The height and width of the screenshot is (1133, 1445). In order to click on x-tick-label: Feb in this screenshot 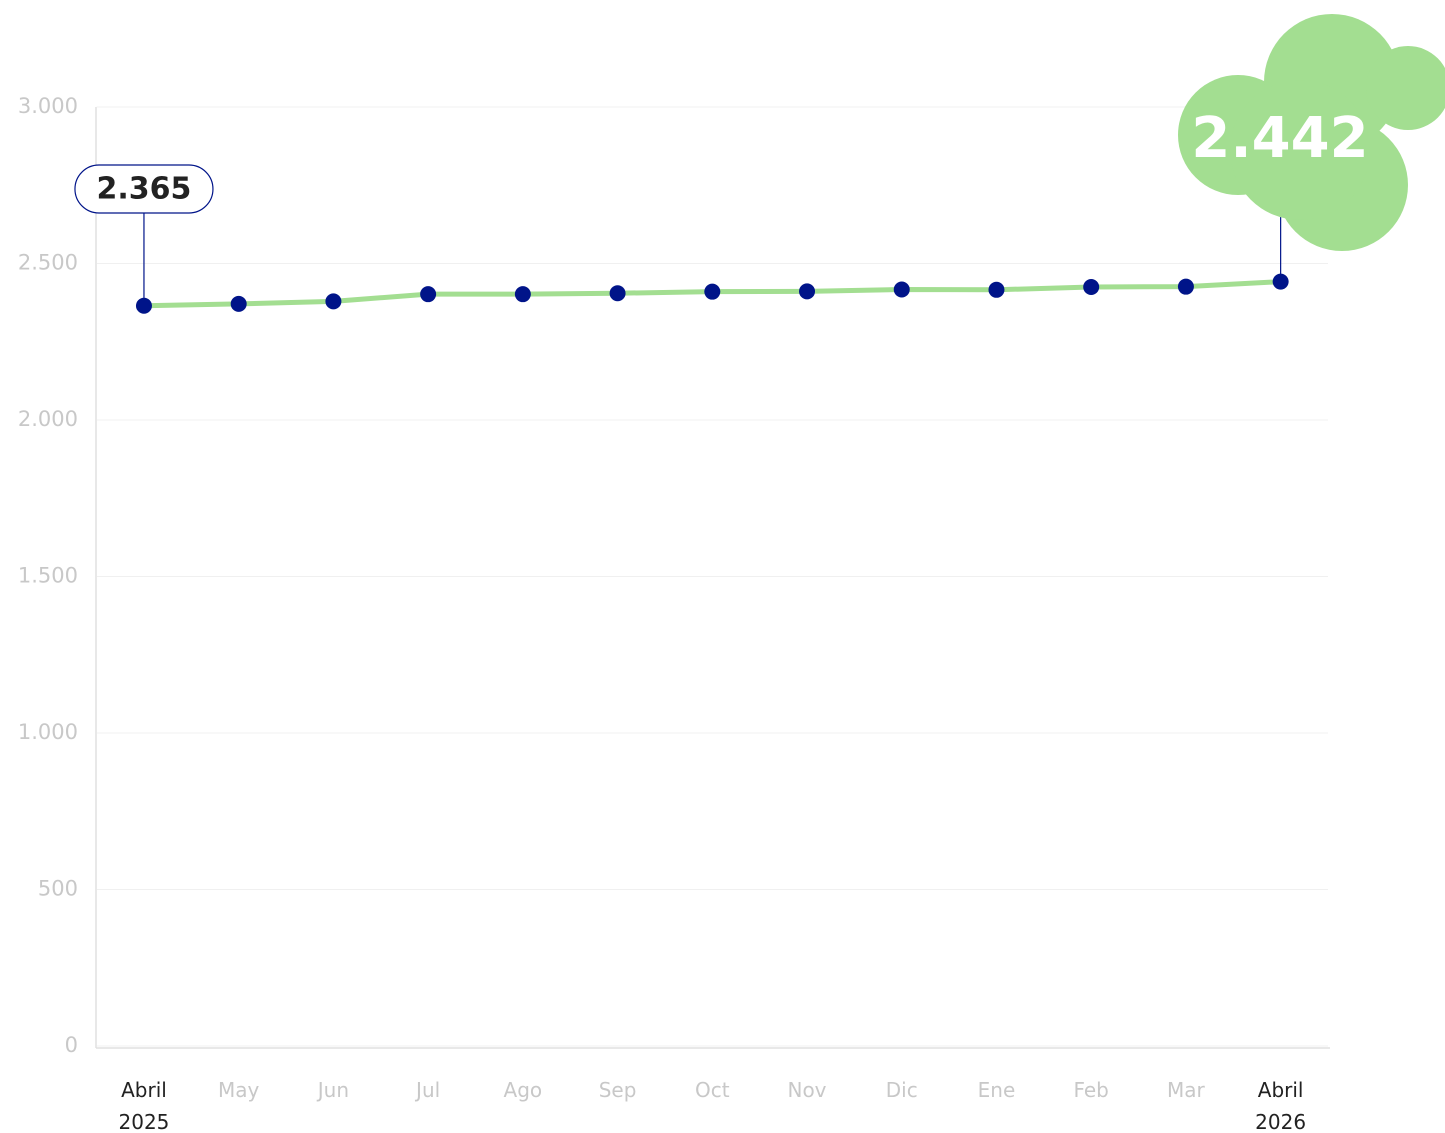, I will do `click(1091, 1090)`.